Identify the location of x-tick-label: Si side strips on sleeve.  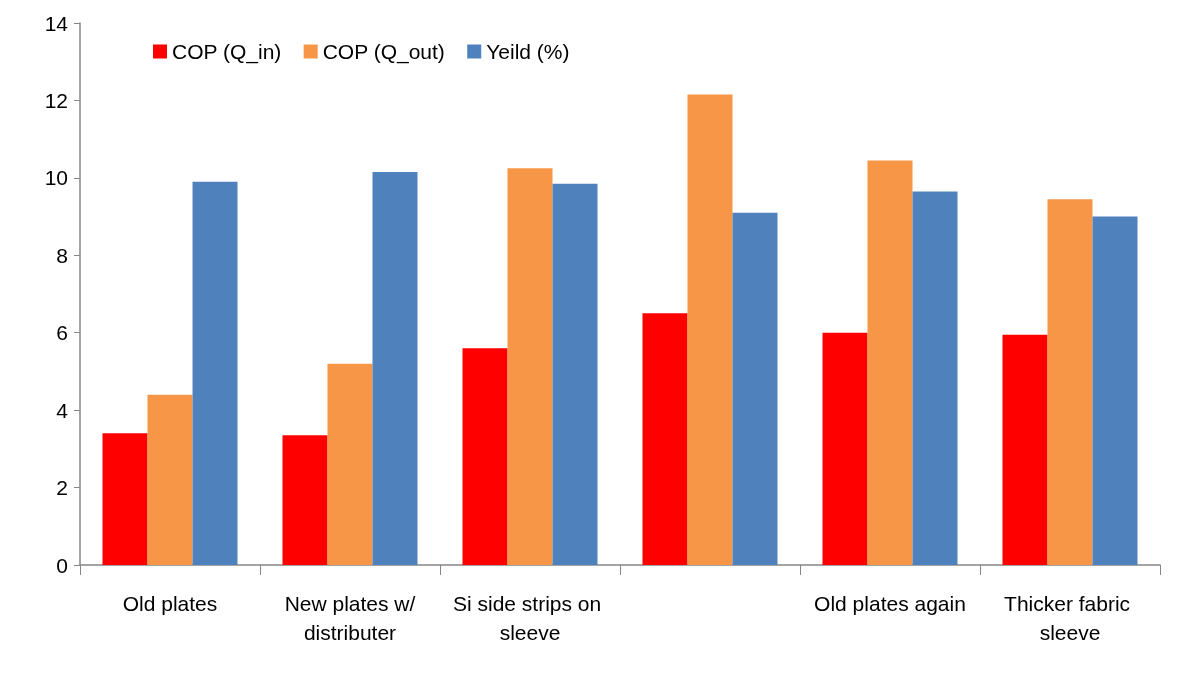
(530, 618).